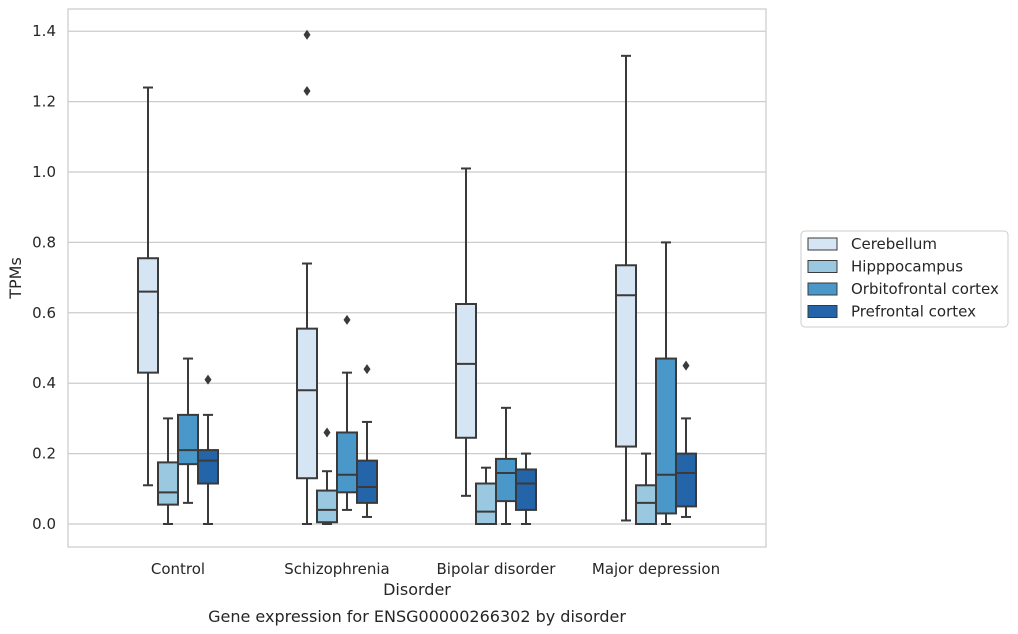 This screenshot has width=1018, height=634. Describe the element at coordinates (15, 278) in the screenshot. I see `y-axis-label: TPMs` at that location.